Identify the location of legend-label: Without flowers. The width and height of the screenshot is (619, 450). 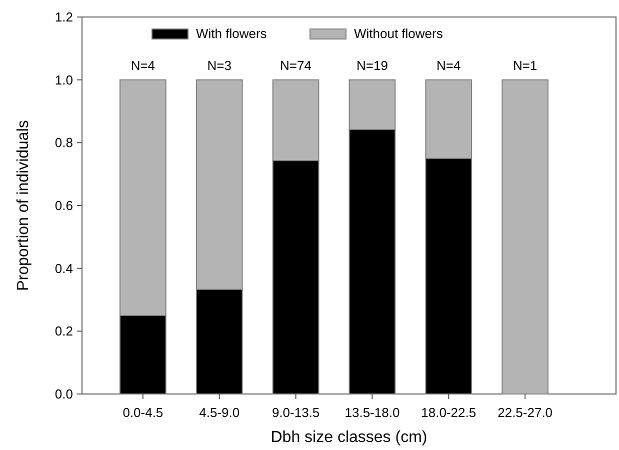
(399, 33).